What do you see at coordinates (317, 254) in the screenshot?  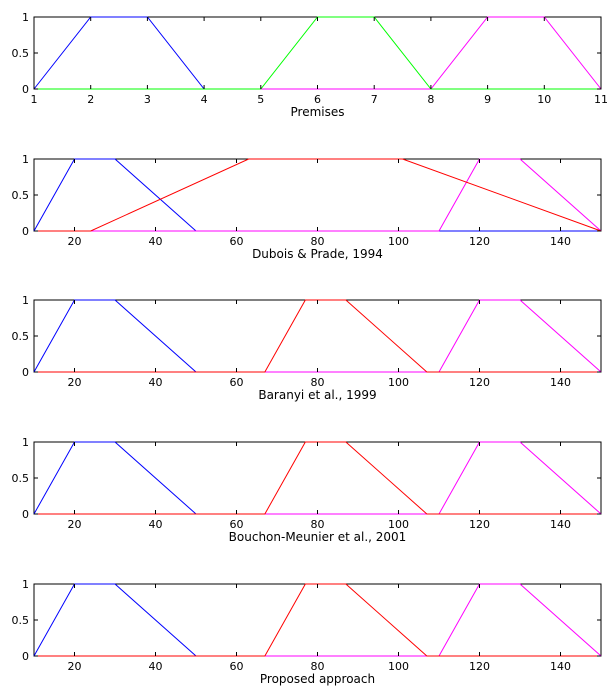 I see `x-axis-label: Dubois & Prade, 1994` at bounding box center [317, 254].